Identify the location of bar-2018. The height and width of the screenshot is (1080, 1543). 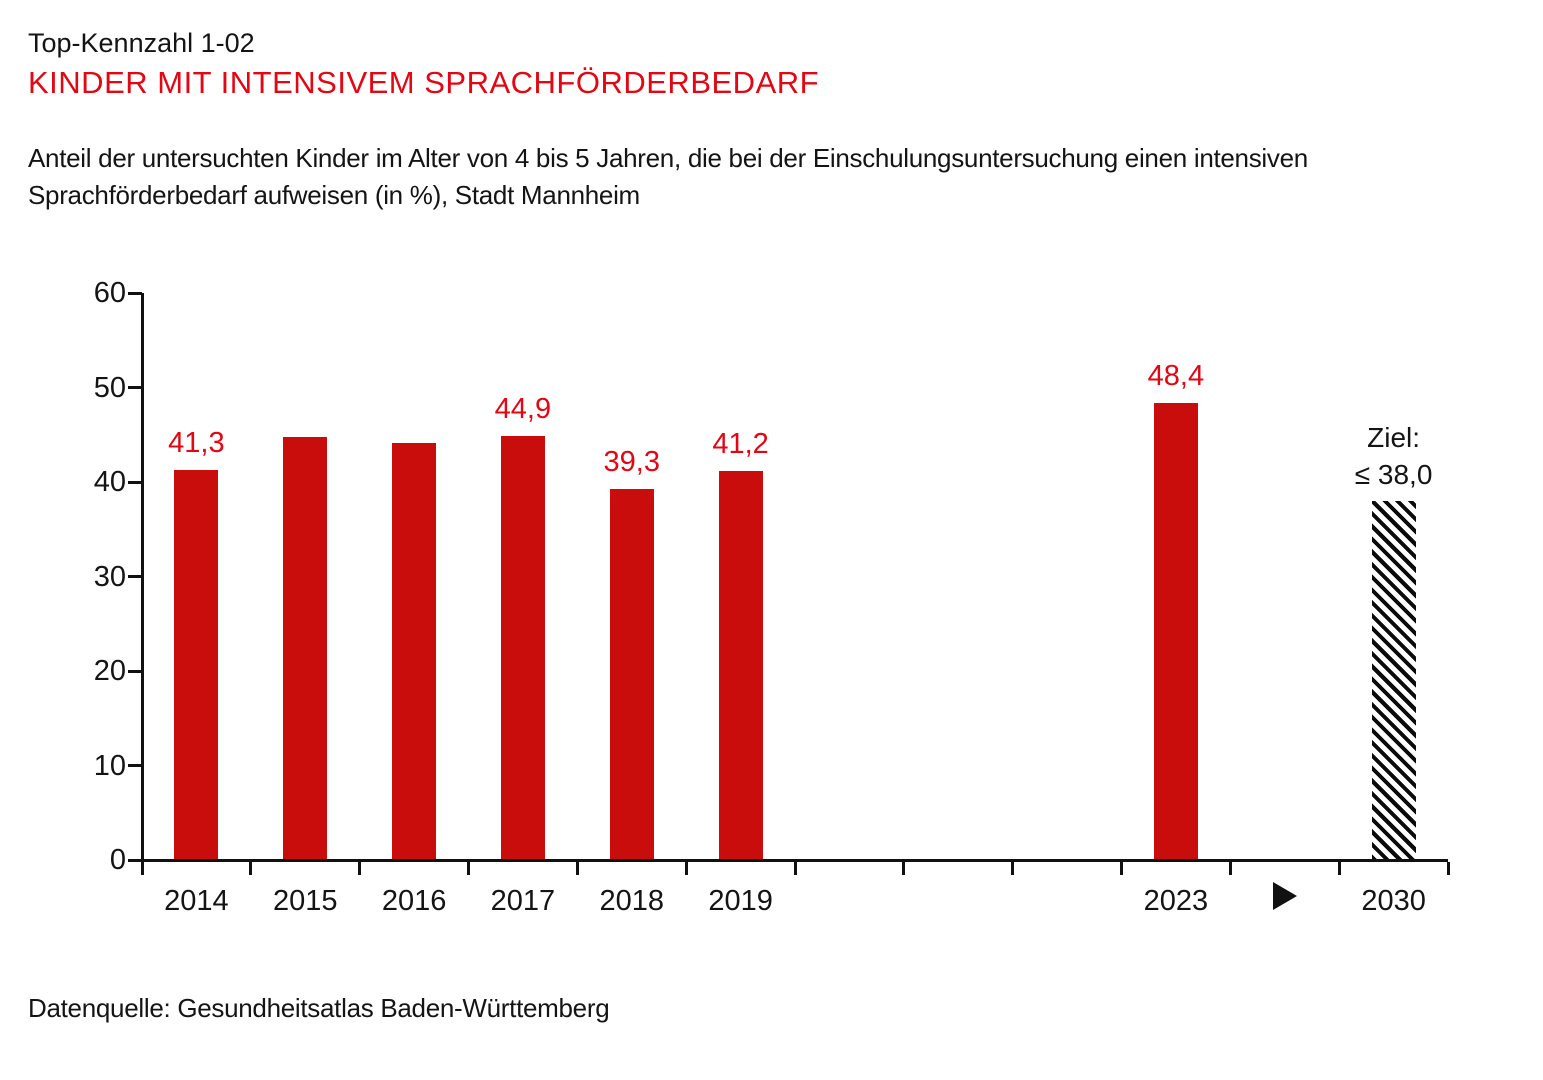
(631, 674).